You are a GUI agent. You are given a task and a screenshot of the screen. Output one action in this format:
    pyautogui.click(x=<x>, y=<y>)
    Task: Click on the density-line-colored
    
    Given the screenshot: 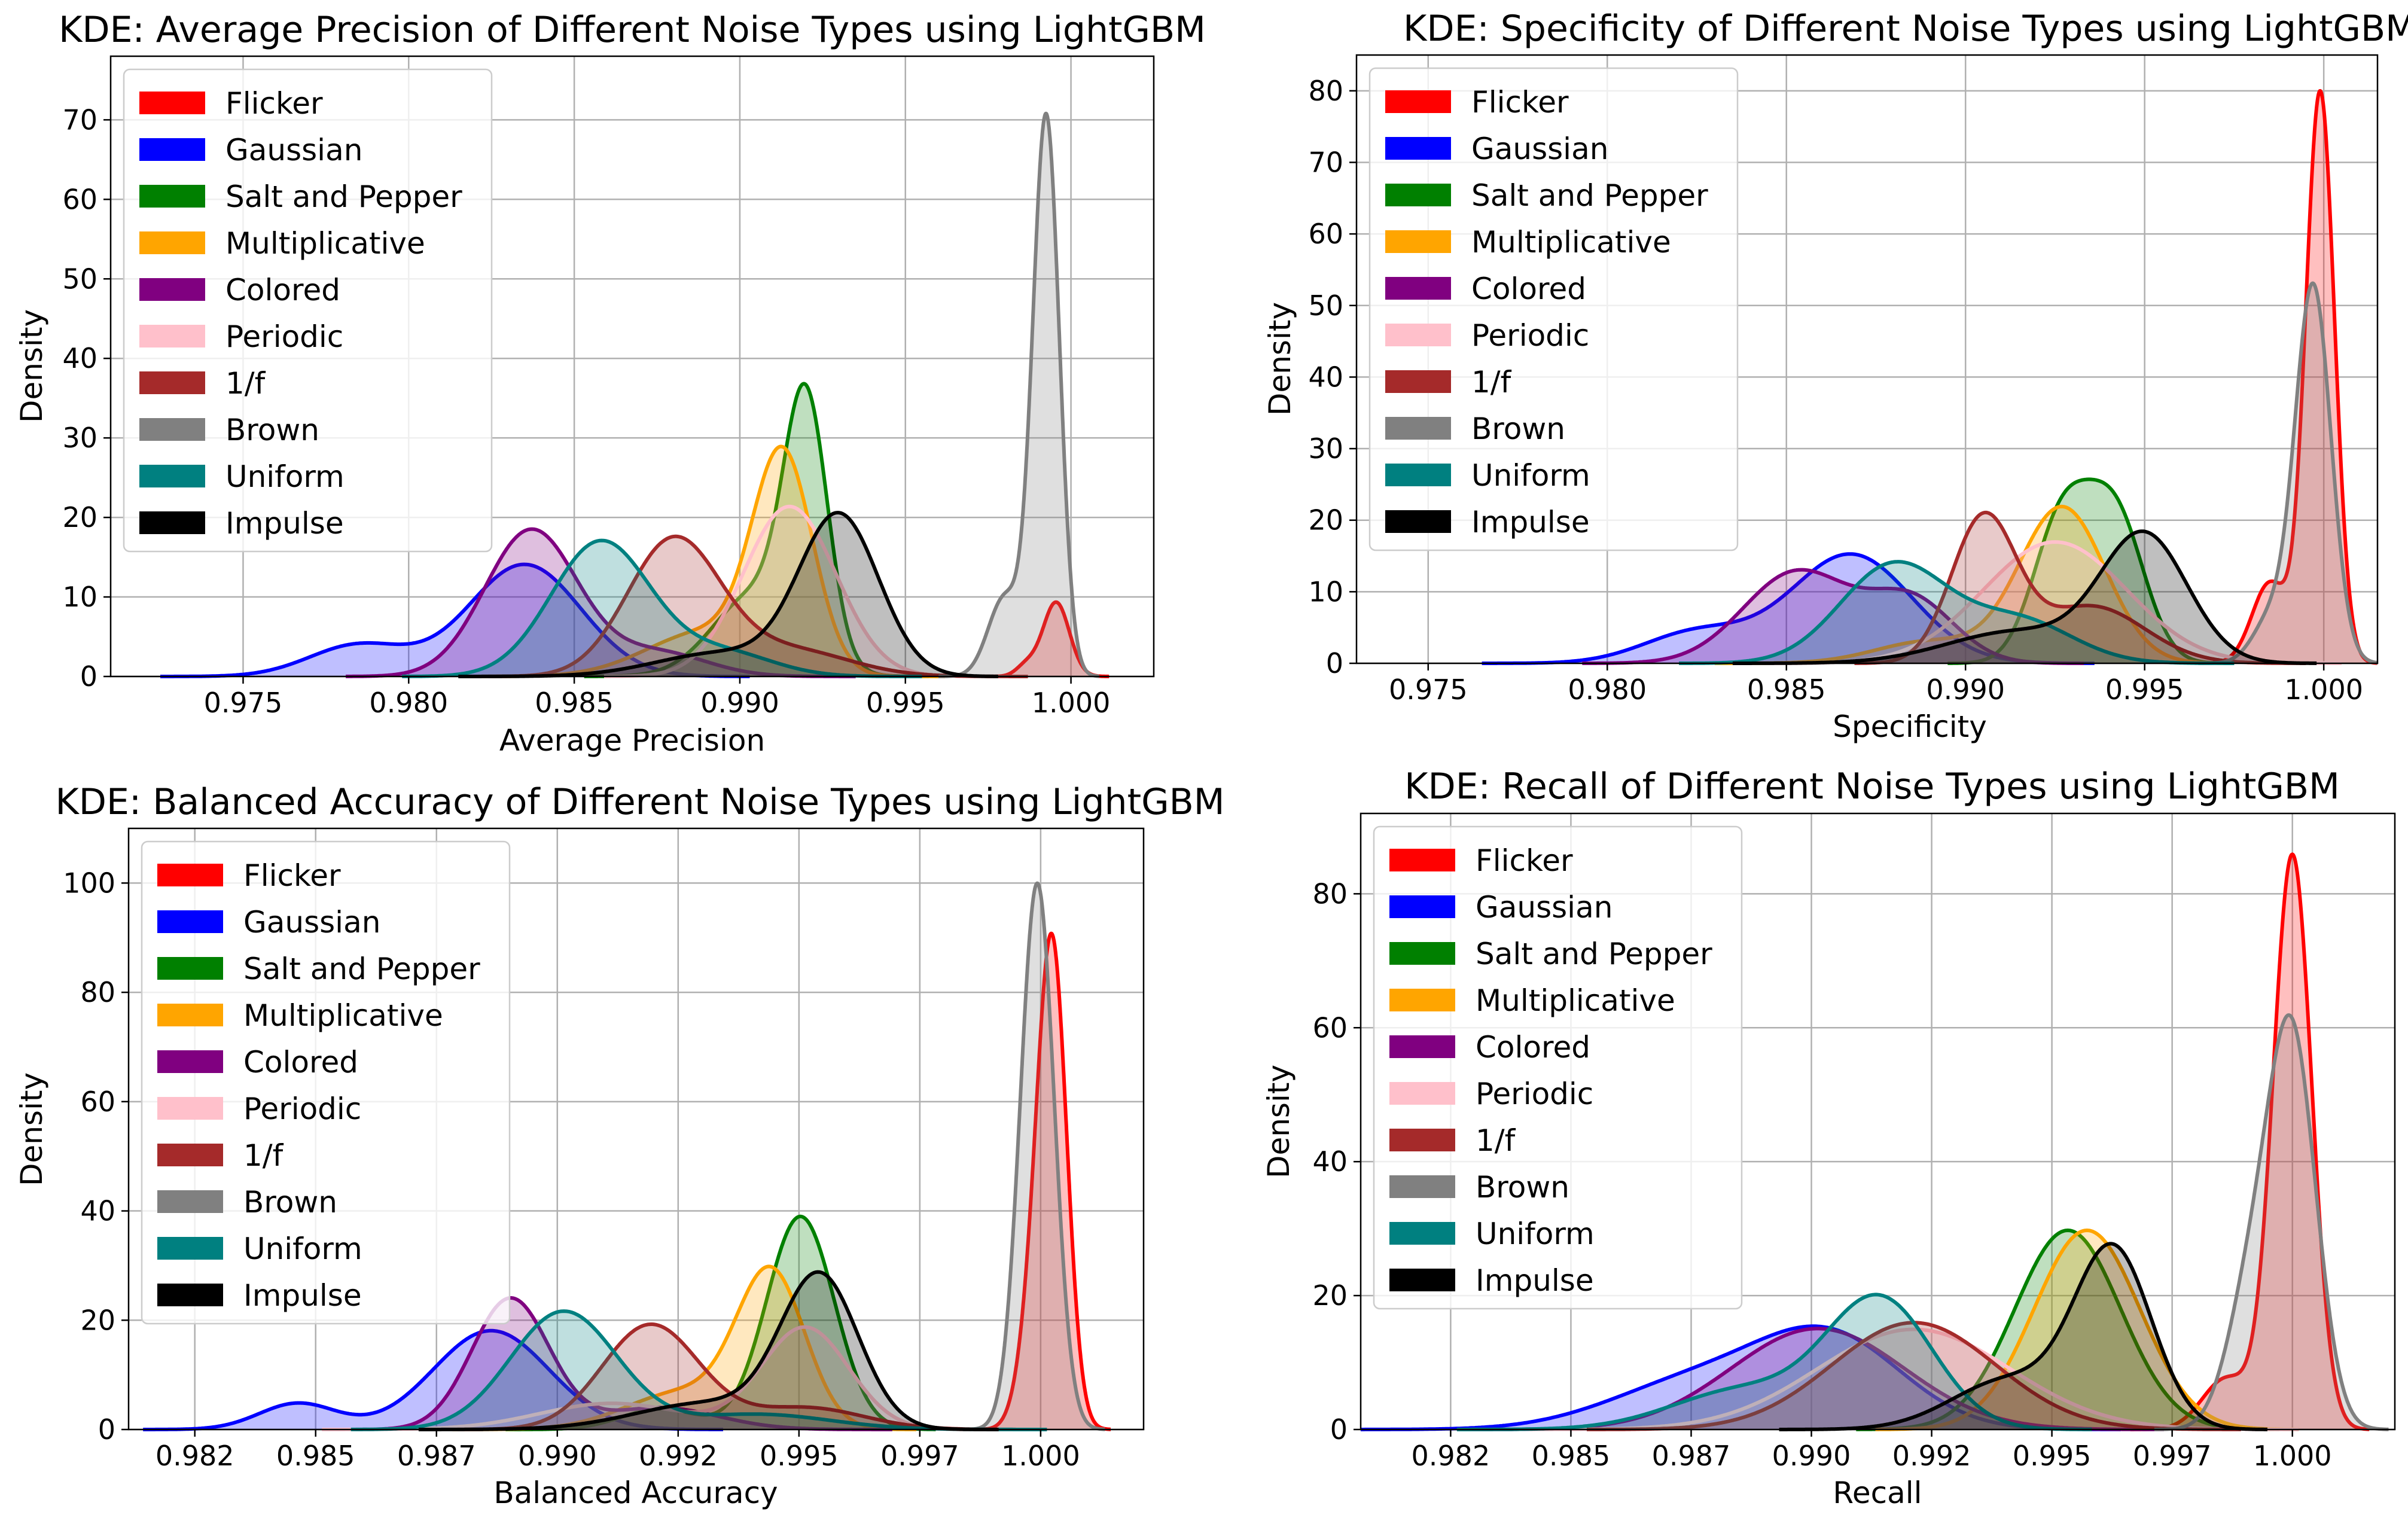 What is the action you would take?
    pyautogui.click(x=624, y=1363)
    